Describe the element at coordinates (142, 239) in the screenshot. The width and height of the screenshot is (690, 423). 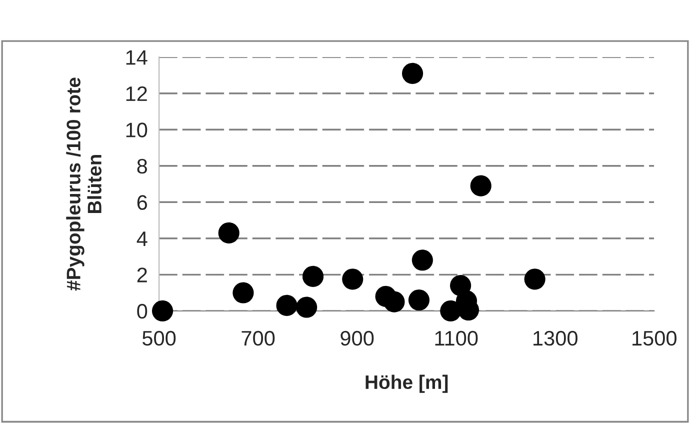
I see `y-tick-label: 4` at that location.